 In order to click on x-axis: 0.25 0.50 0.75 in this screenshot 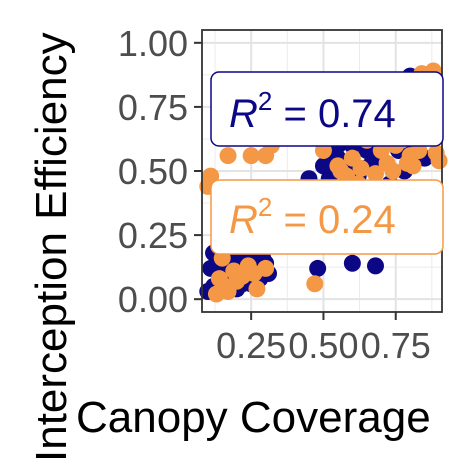, I will do `click(323, 339)`.